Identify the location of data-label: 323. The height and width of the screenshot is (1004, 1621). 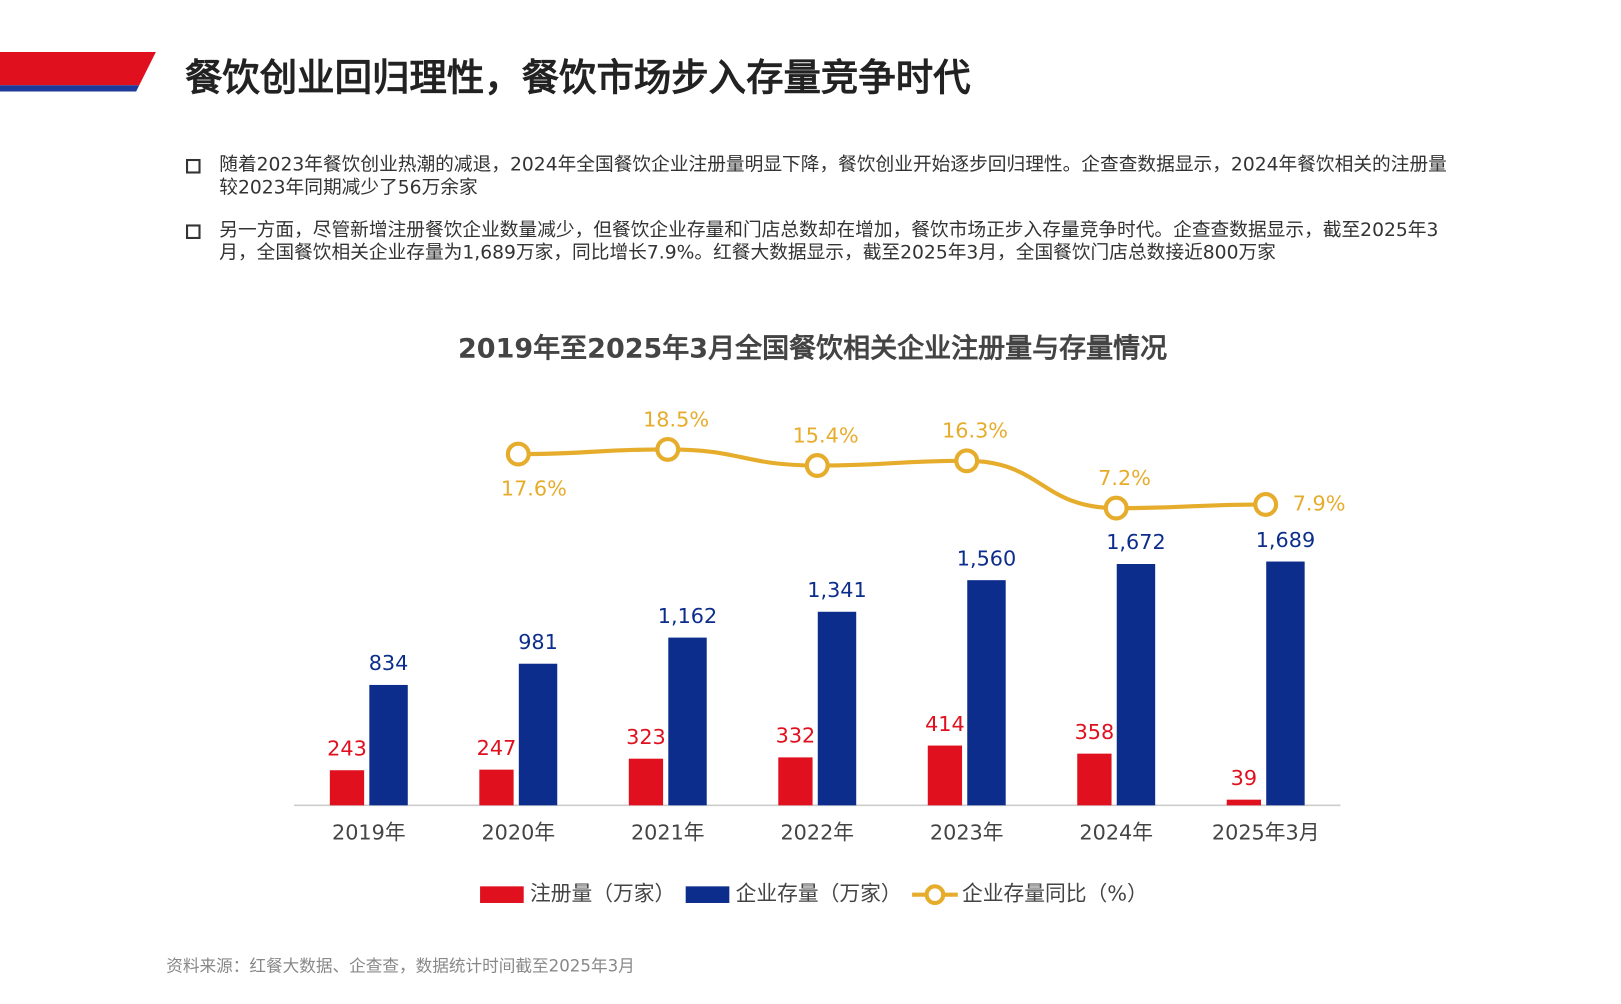
(646, 737).